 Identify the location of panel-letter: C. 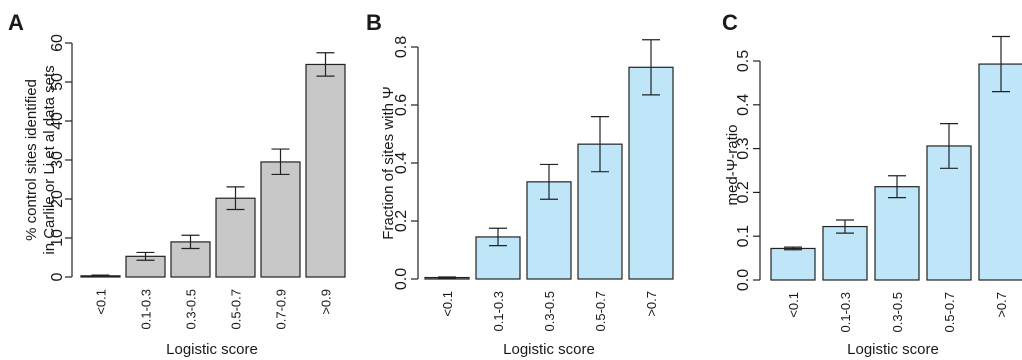
(730, 22).